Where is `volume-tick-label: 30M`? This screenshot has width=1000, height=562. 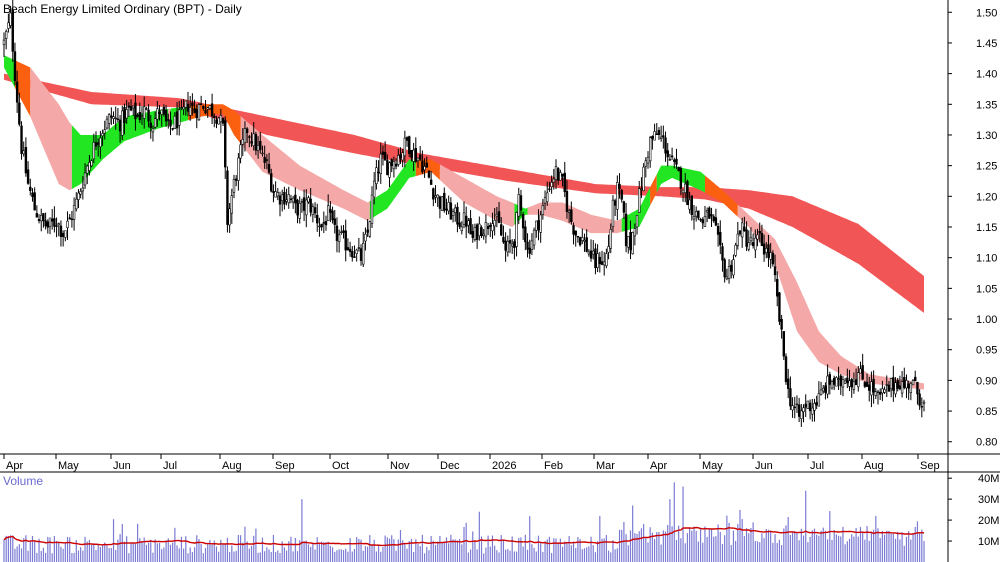 volume-tick-label: 30M is located at coordinates (988, 500).